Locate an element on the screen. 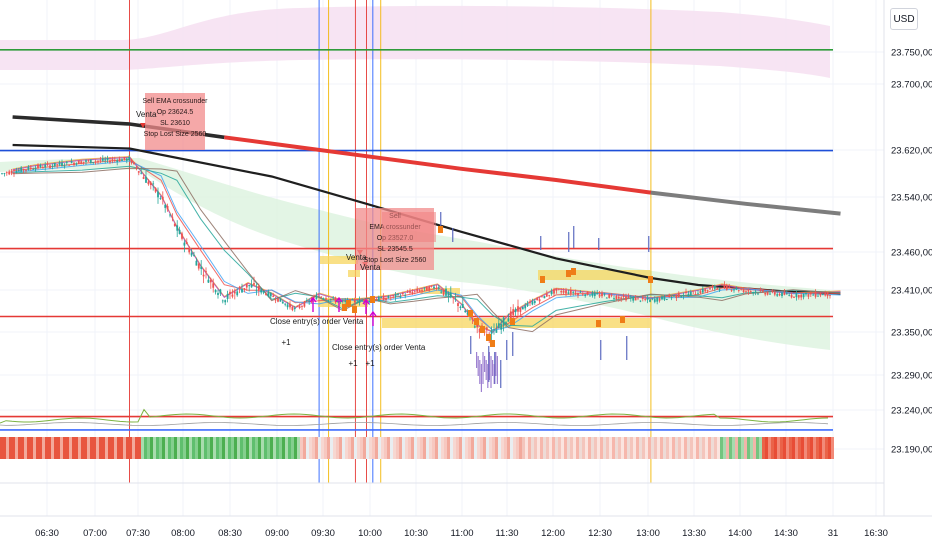  x-tick-label: 12:00 is located at coordinates (553, 533).